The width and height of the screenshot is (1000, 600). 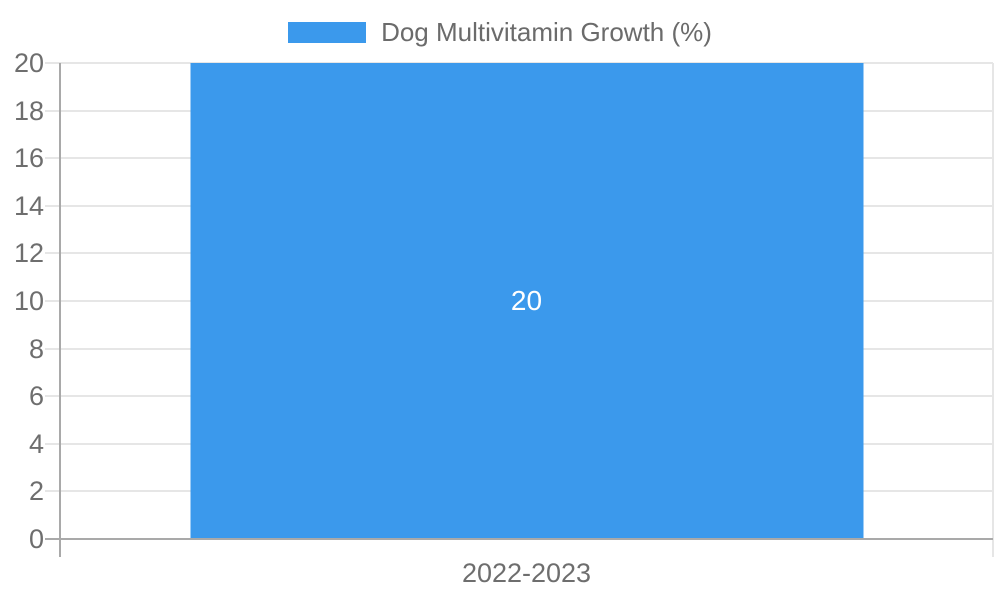 What do you see at coordinates (28, 158) in the screenshot?
I see `y-tick-label-16: 16` at bounding box center [28, 158].